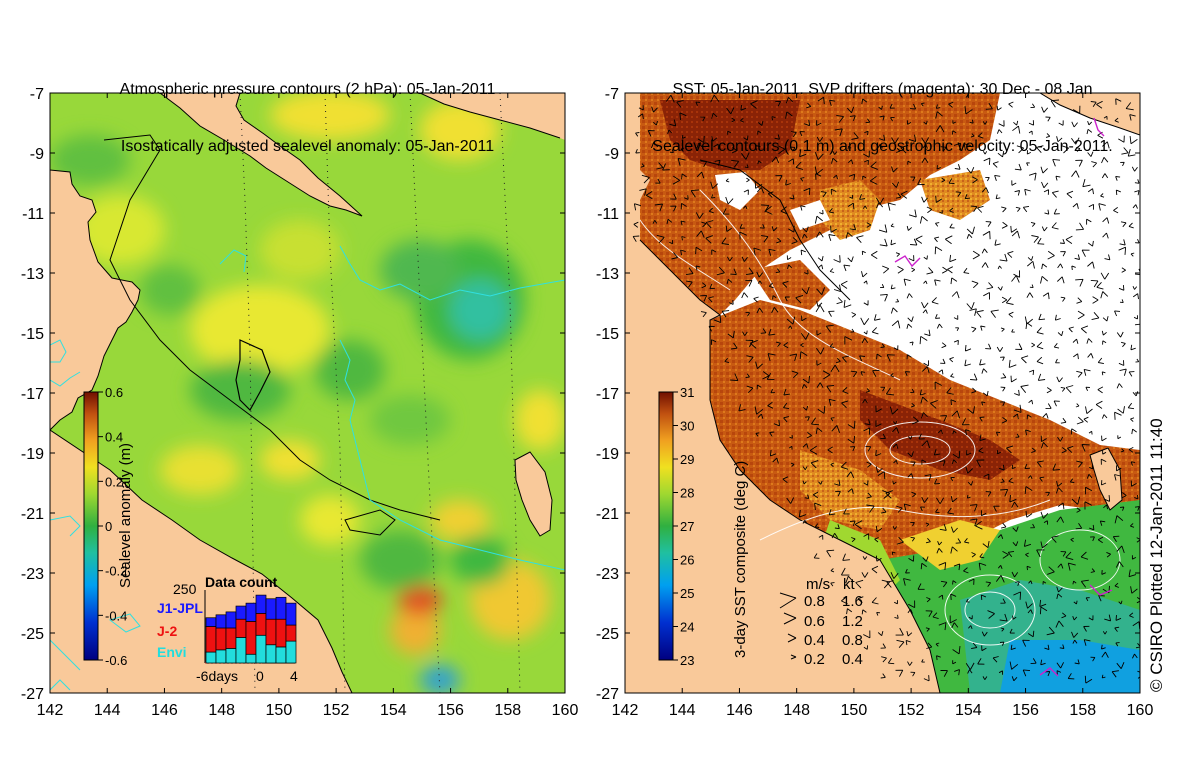 This screenshot has height=780, width=1200. I want to click on left-lon-tick: 154, so click(393, 710).